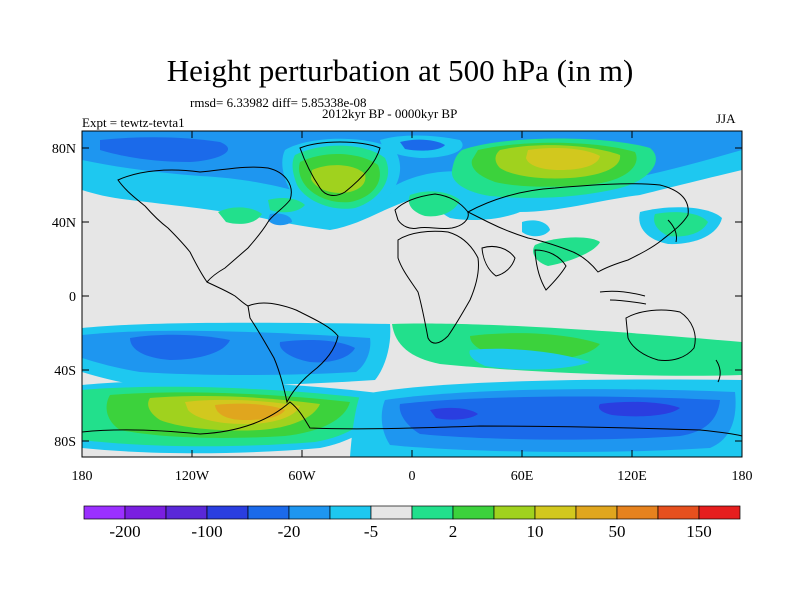  Describe the element at coordinates (422, 145) in the screenshot. I see `contour-arctic-blue` at that location.